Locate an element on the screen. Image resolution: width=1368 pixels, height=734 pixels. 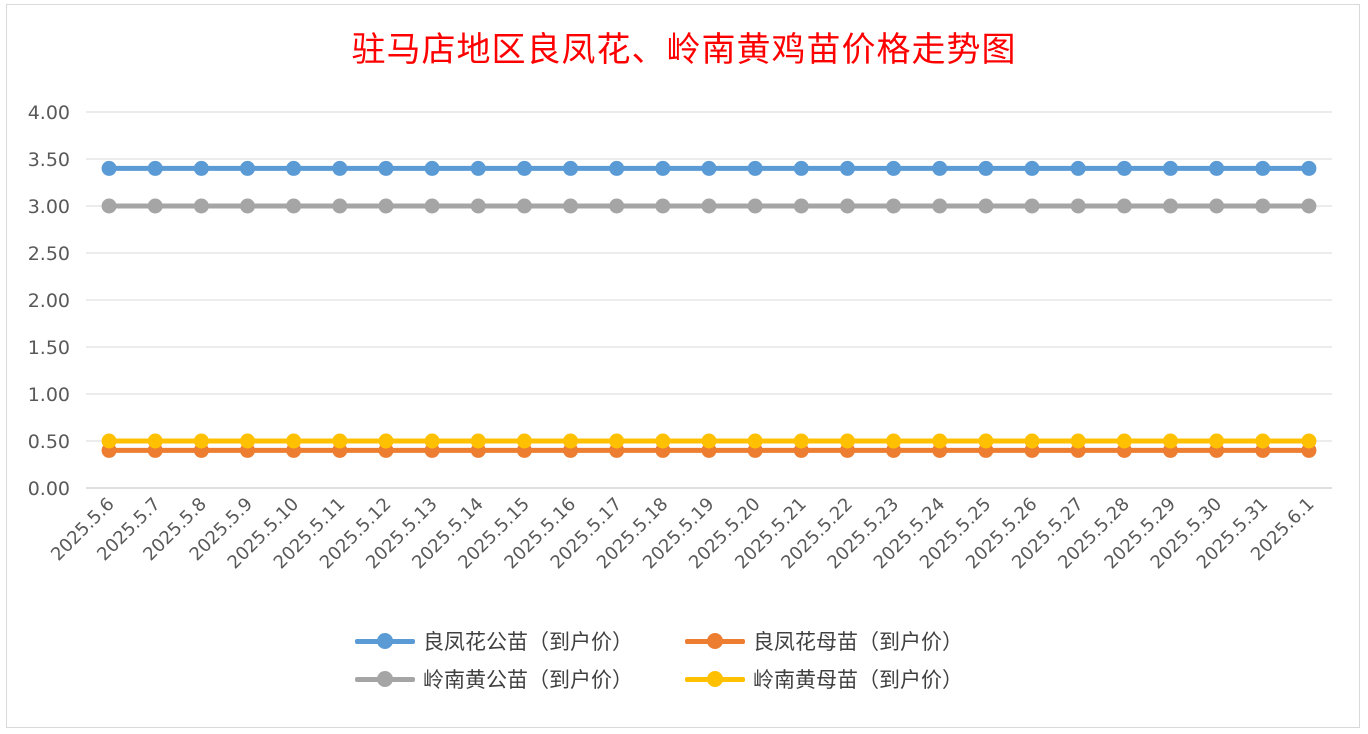
y-tick-label: 1.00 is located at coordinates (49, 395).